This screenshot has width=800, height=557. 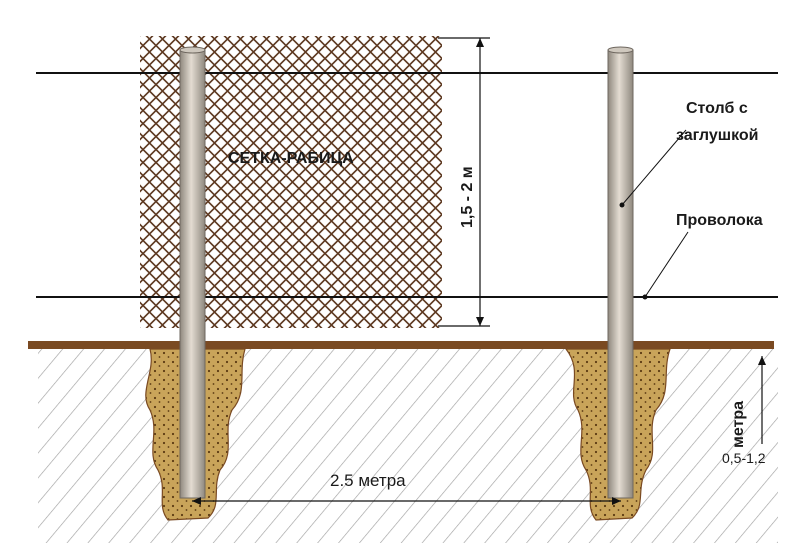 What do you see at coordinates (401, 345) in the screenshot?
I see `ground-surface` at bounding box center [401, 345].